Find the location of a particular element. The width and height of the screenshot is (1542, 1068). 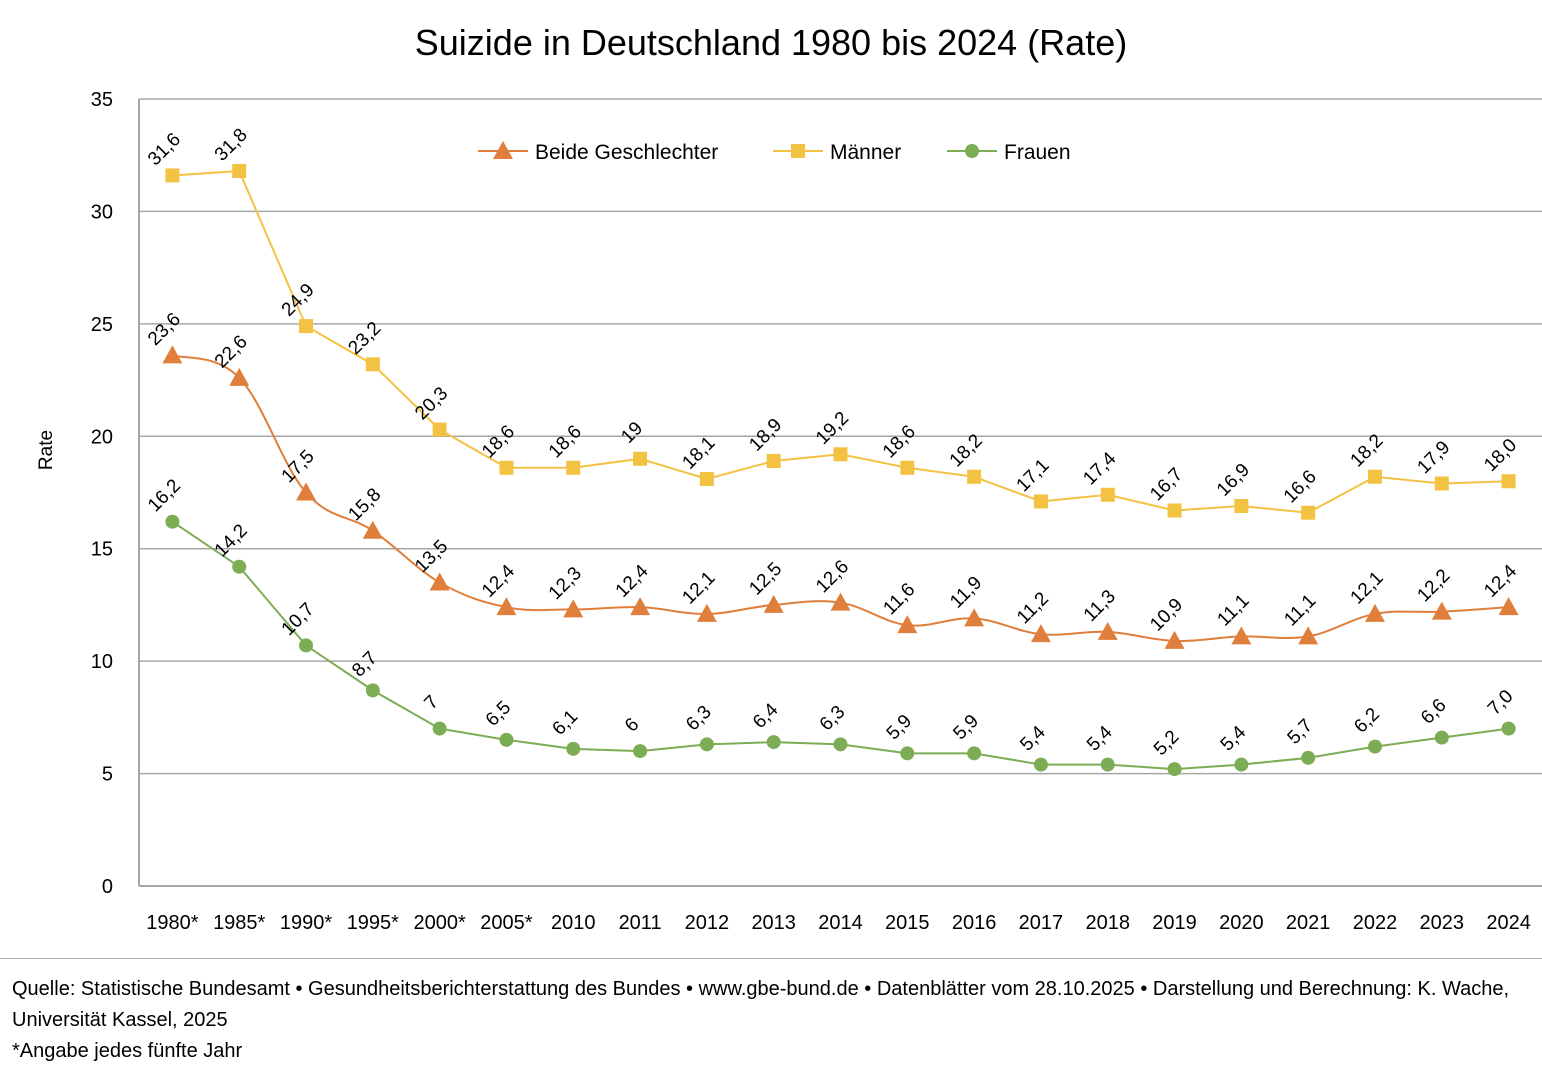

data-label: 18,9 is located at coordinates (765, 435).